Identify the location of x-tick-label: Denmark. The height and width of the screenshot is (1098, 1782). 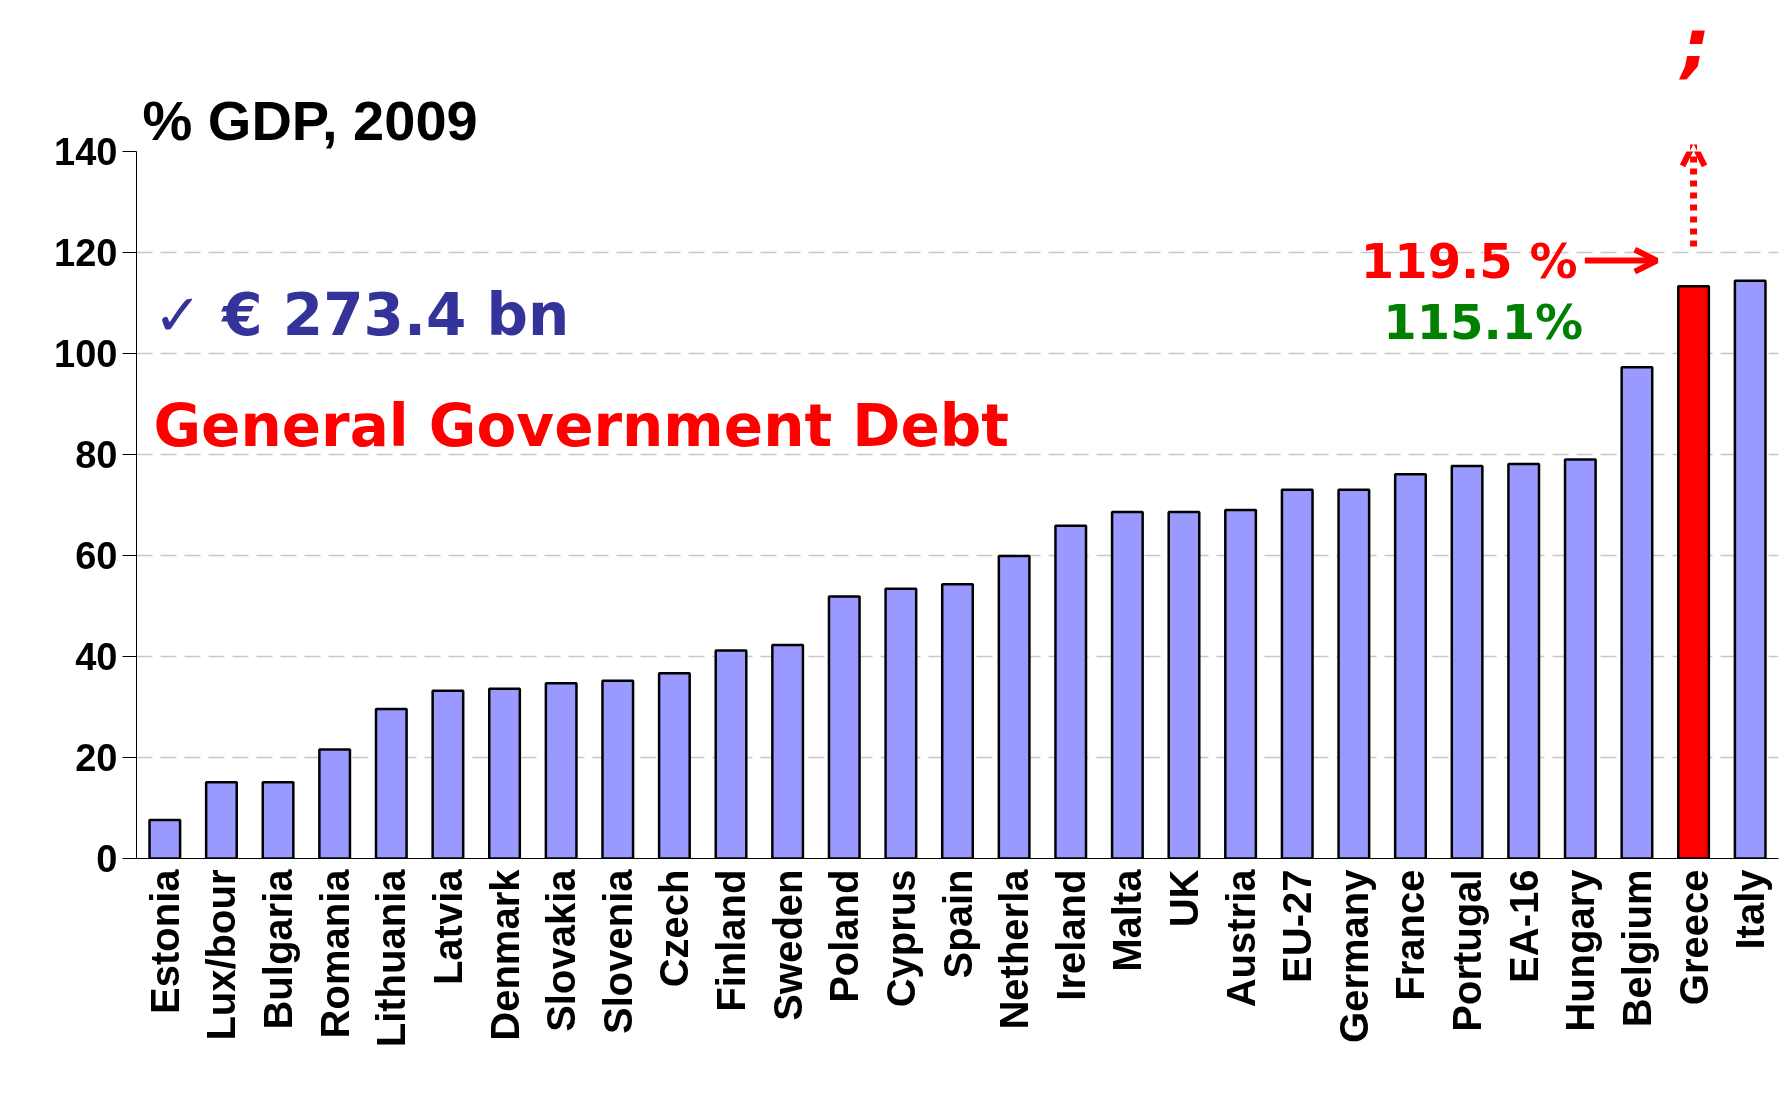
(504, 954).